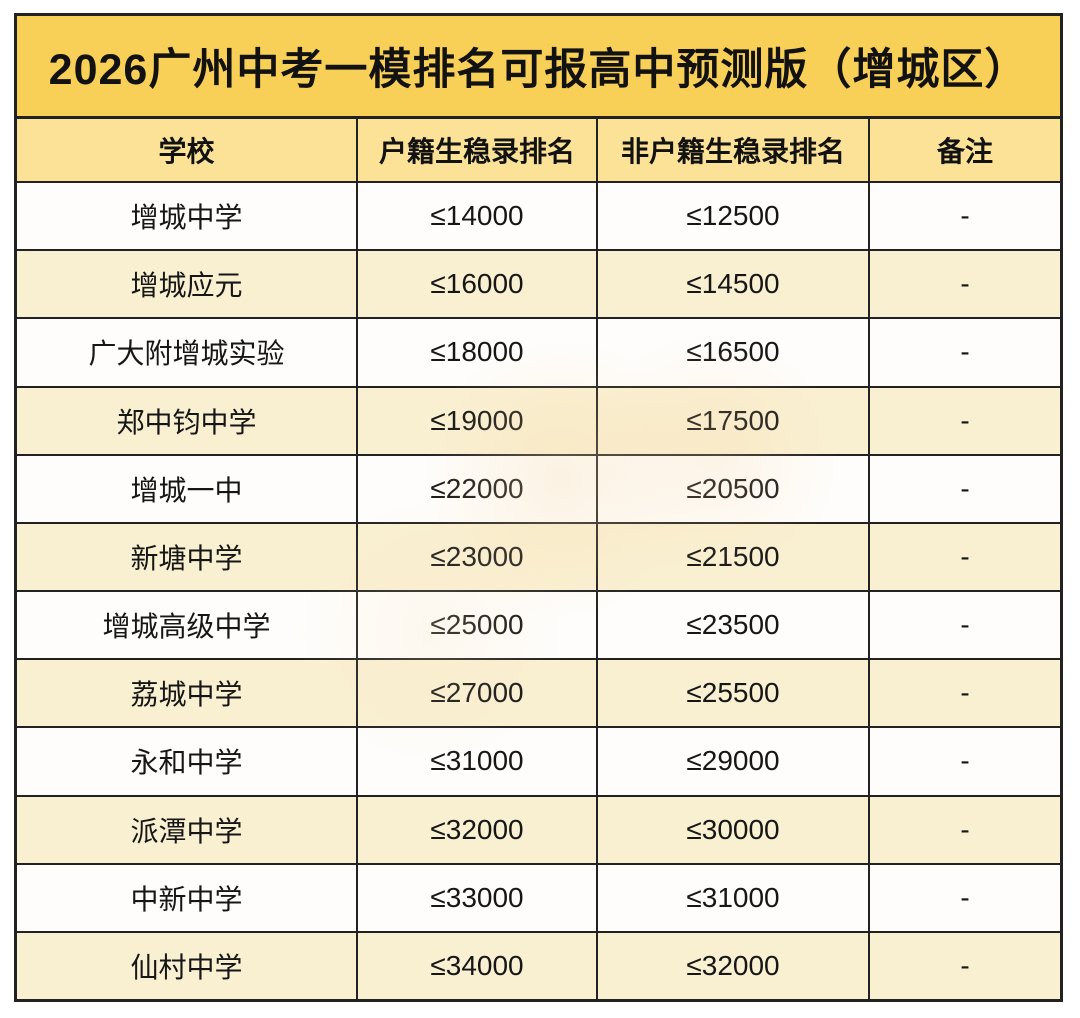 This screenshot has width=1080, height=1018. What do you see at coordinates (734, 150) in the screenshot?
I see `header-non-resident-rank: 非户籍生稳录排名` at bounding box center [734, 150].